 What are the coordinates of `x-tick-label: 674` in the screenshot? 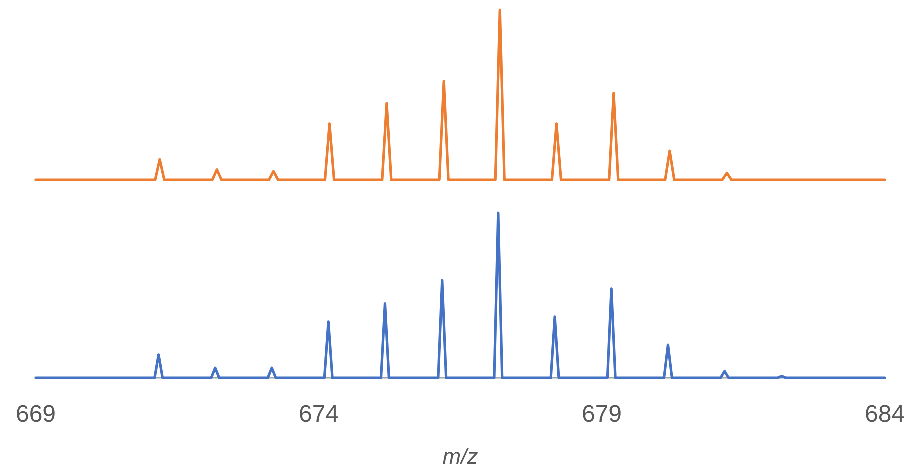 It's located at (319, 414).